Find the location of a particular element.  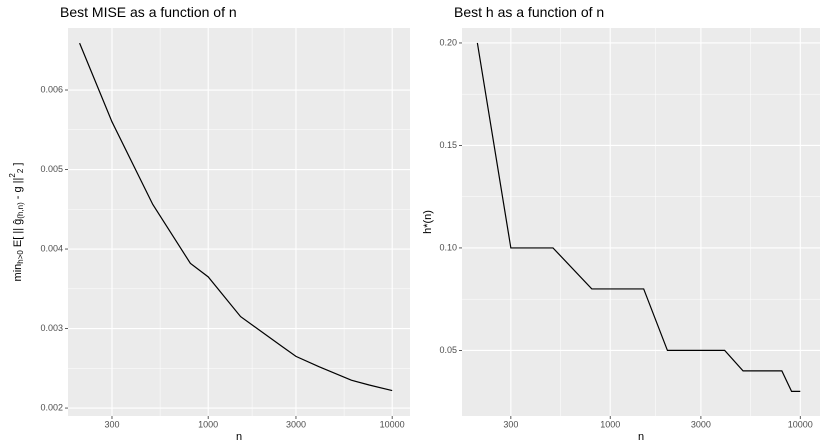

y-axis-label-part: ] is located at coordinates (18, 166).